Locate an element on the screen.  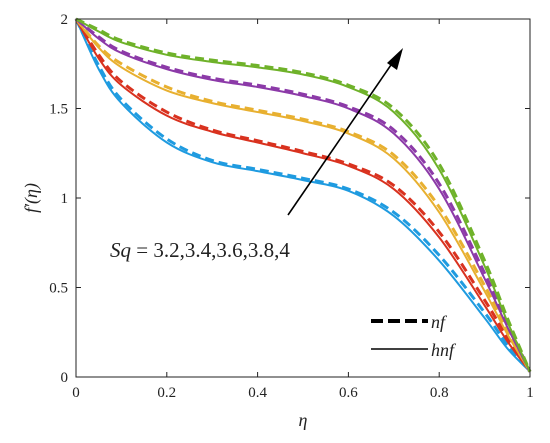
legend: nf hnf is located at coordinates (414, 336).